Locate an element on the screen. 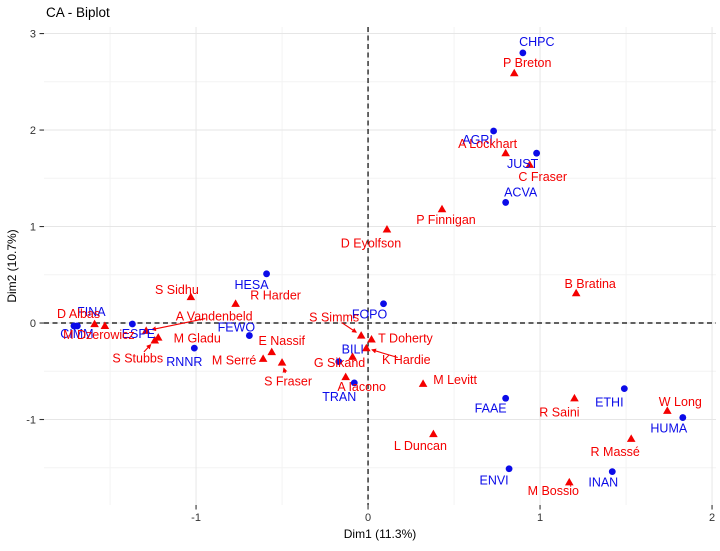 This screenshot has height=551, width=720. leader-line-s-fraser is located at coordinates (285, 370).